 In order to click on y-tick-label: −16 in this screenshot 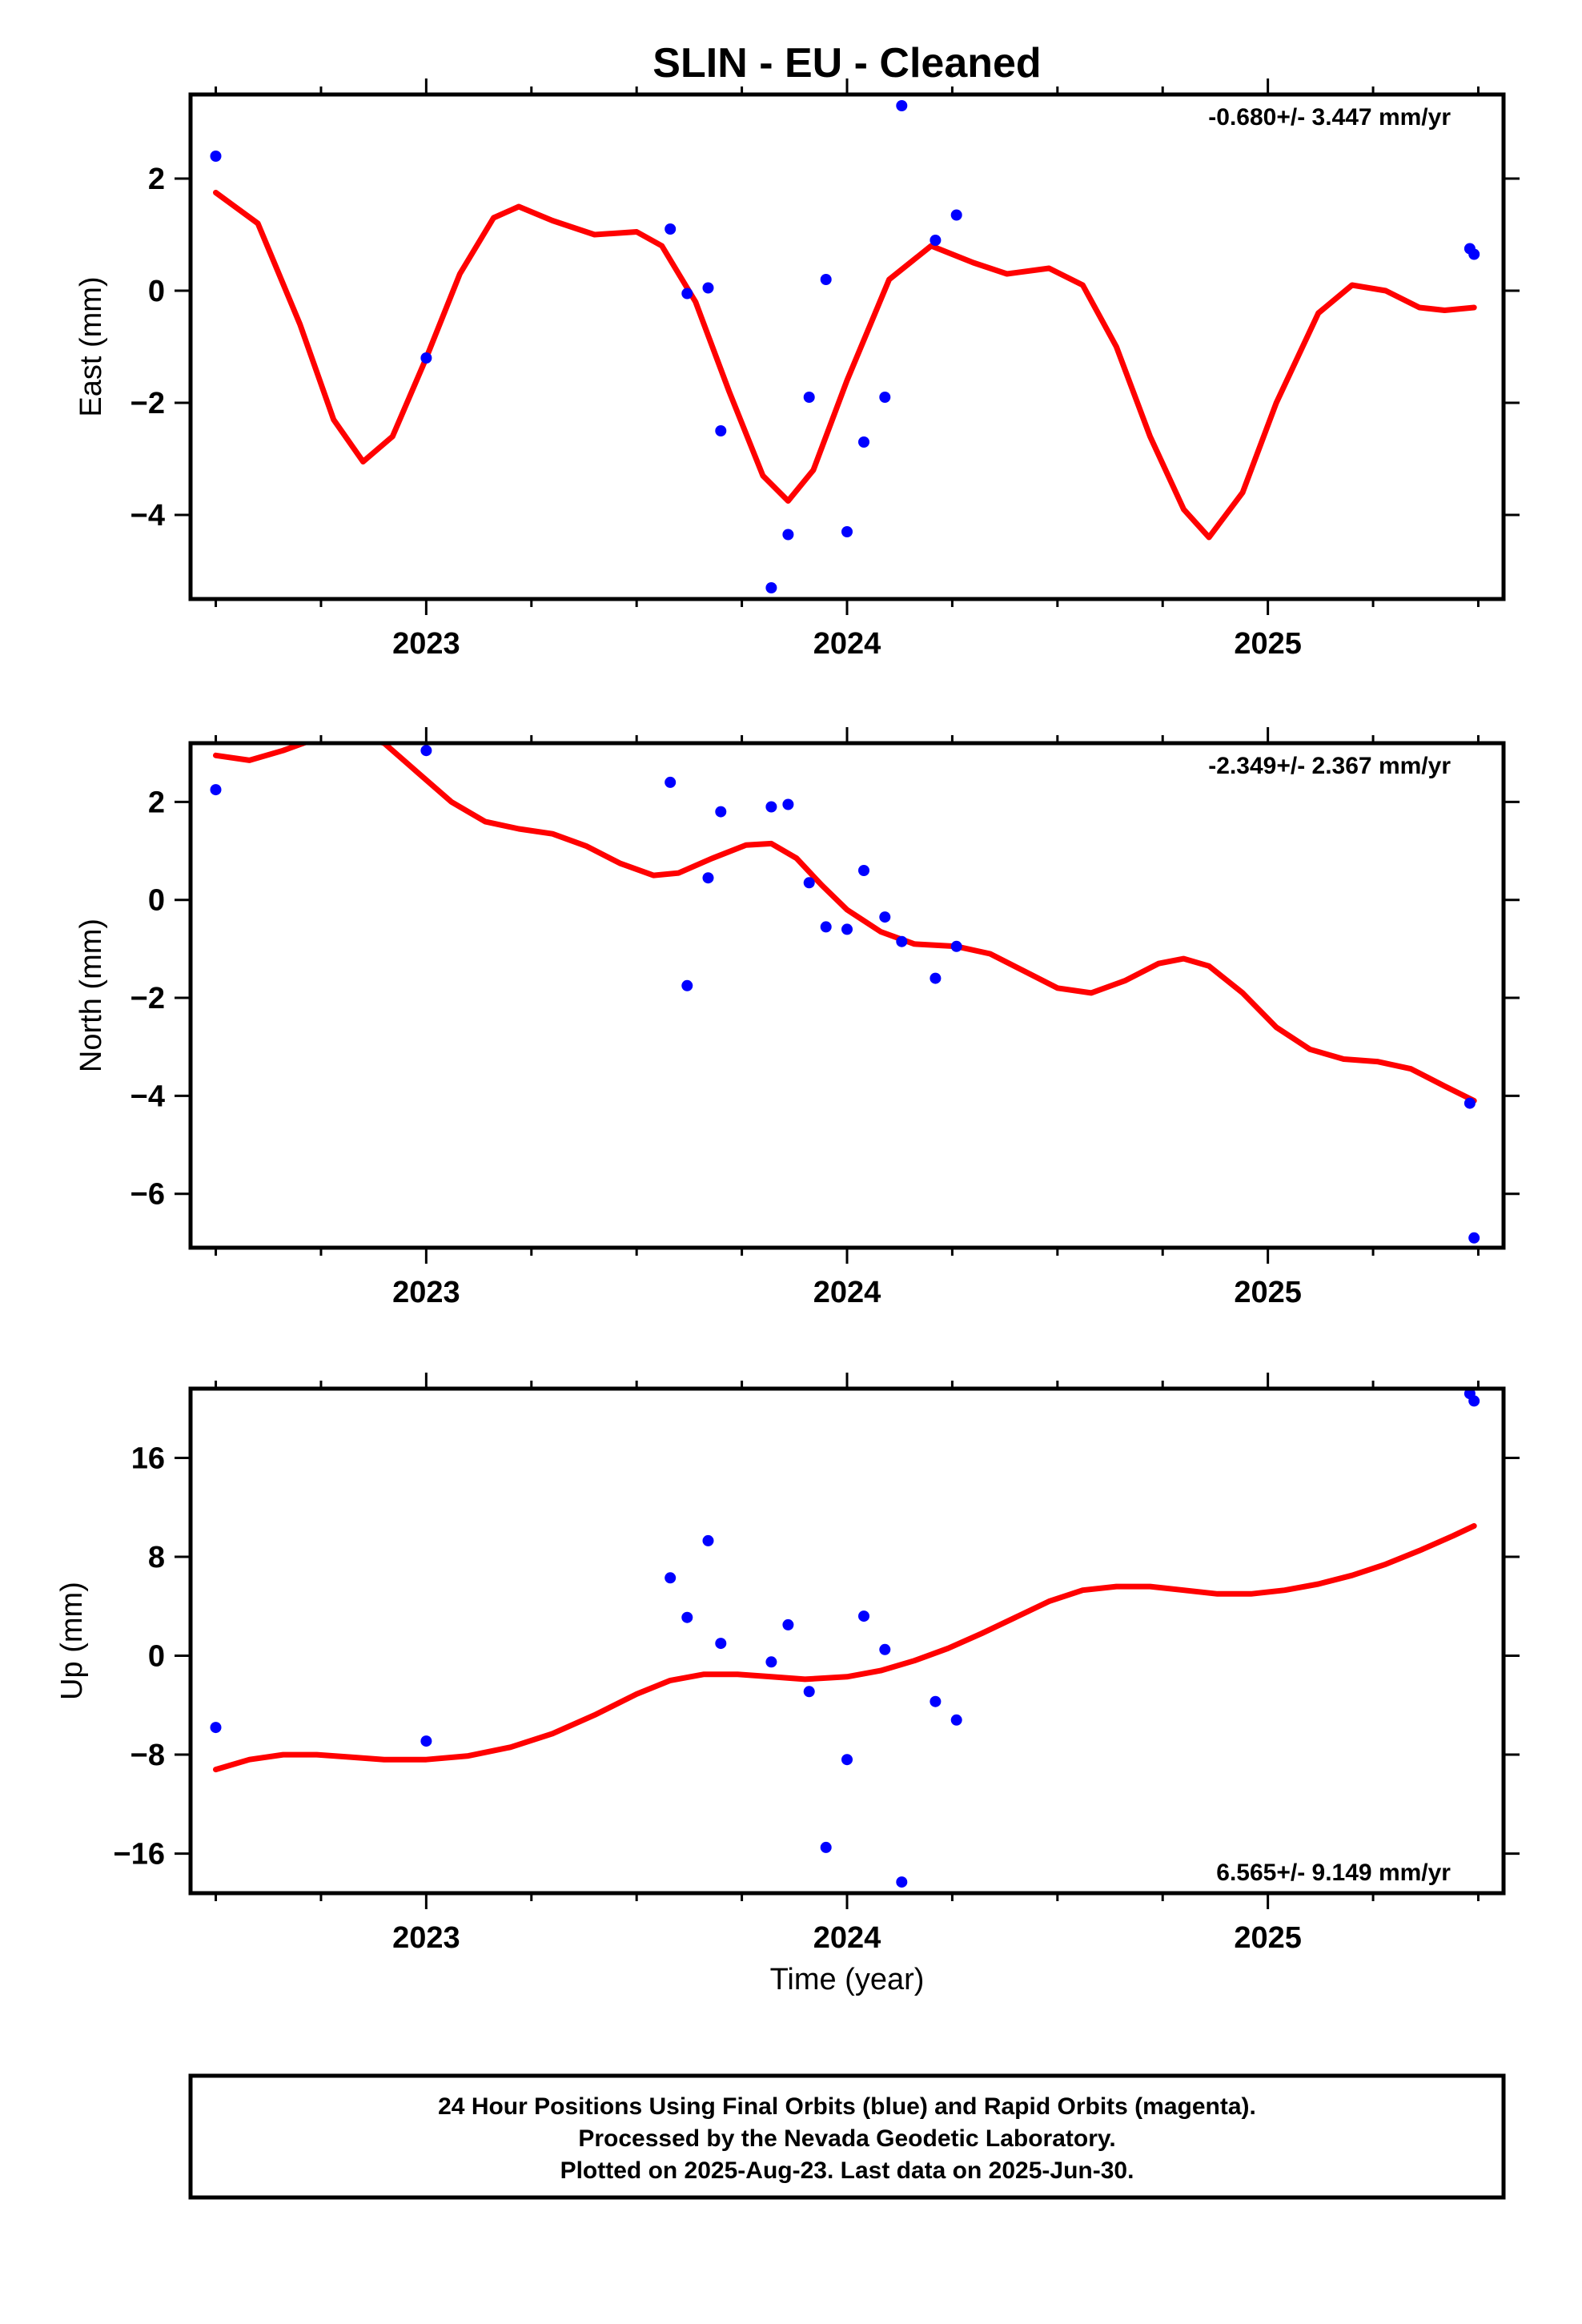, I will do `click(139, 1855)`.